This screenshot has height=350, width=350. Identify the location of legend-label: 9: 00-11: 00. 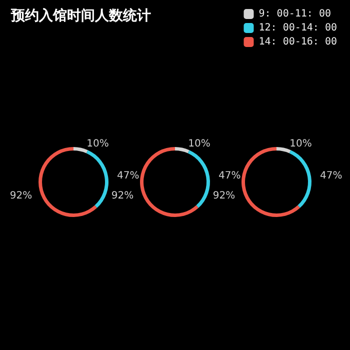
(294, 14).